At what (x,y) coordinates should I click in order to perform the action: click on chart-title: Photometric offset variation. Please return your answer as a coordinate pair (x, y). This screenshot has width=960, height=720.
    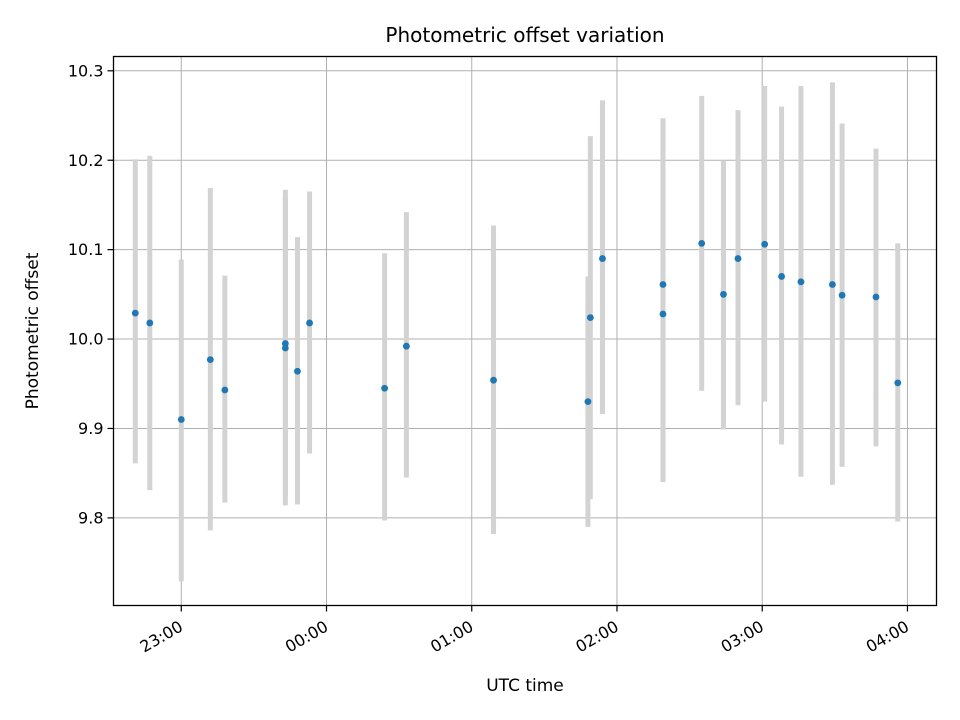
    Looking at the image, I should click on (524, 35).